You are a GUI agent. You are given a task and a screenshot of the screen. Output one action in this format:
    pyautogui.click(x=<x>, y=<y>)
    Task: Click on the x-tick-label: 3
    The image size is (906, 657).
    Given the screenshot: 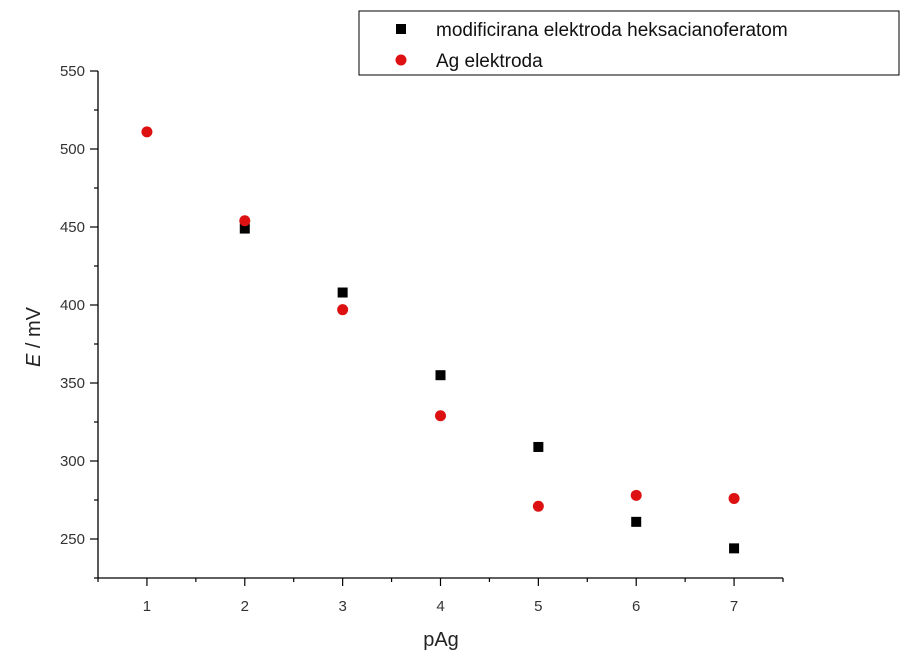 What is the action you would take?
    pyautogui.click(x=342, y=606)
    